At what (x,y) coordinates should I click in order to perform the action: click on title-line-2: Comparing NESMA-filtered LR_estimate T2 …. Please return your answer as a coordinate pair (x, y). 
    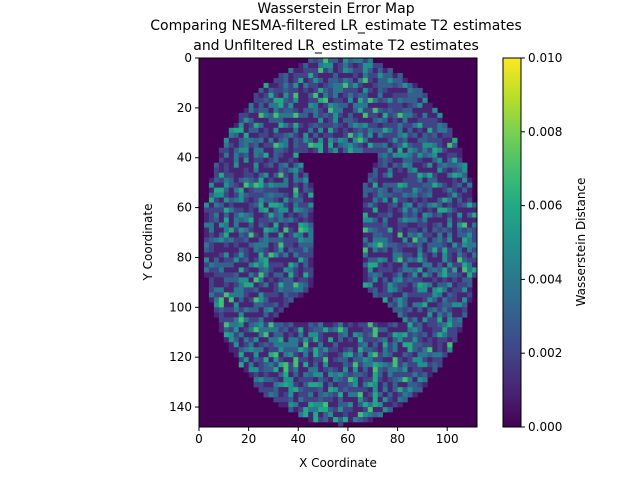
    Looking at the image, I should click on (336, 26).